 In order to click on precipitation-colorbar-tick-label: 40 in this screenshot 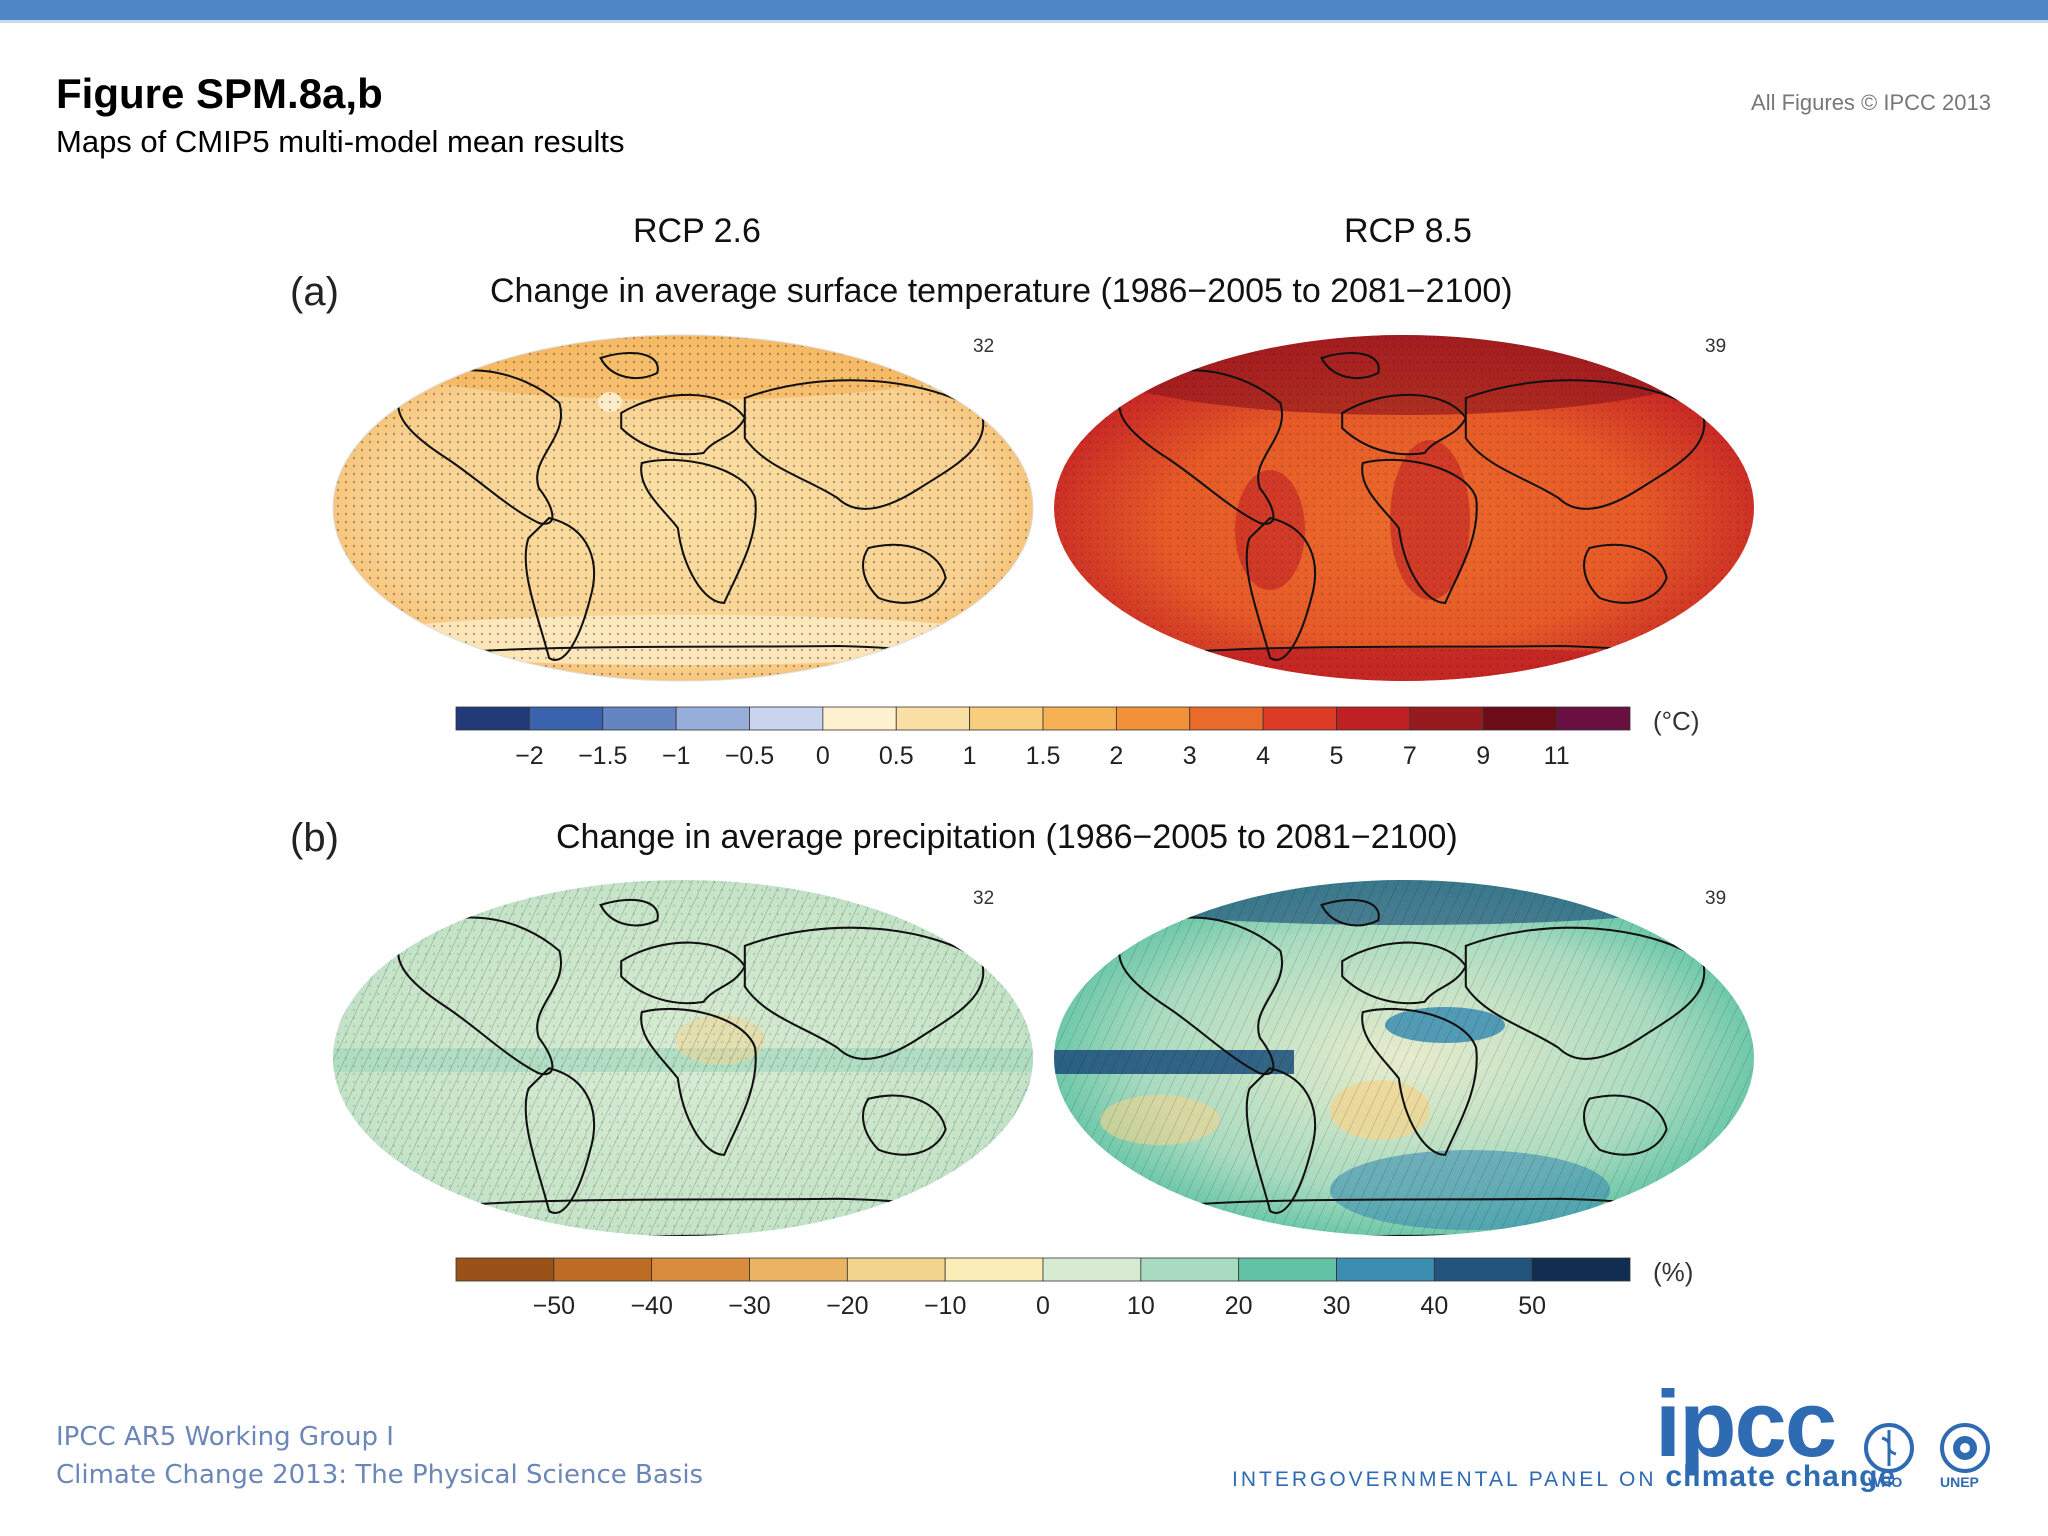, I will do `click(1434, 1306)`.